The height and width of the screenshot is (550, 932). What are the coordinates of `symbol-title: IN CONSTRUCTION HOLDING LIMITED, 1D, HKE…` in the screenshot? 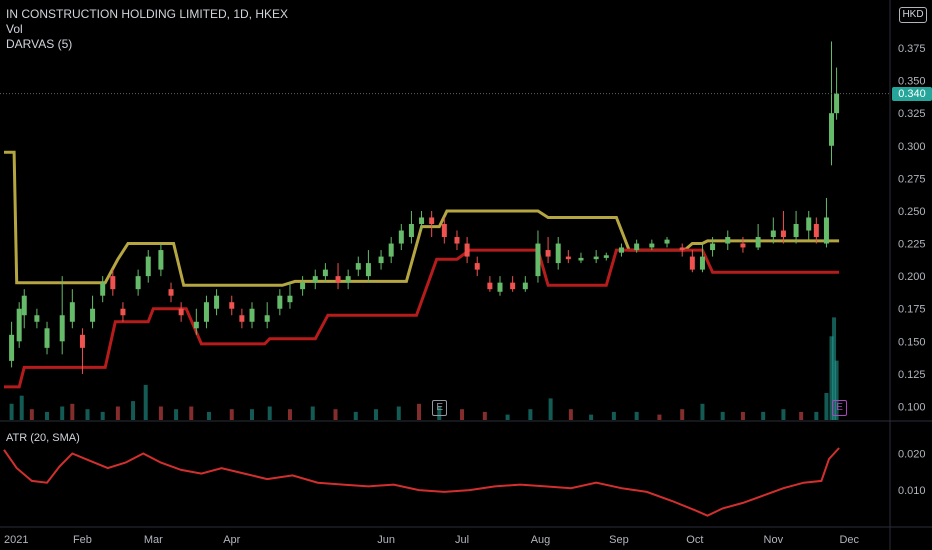 It's located at (147, 14).